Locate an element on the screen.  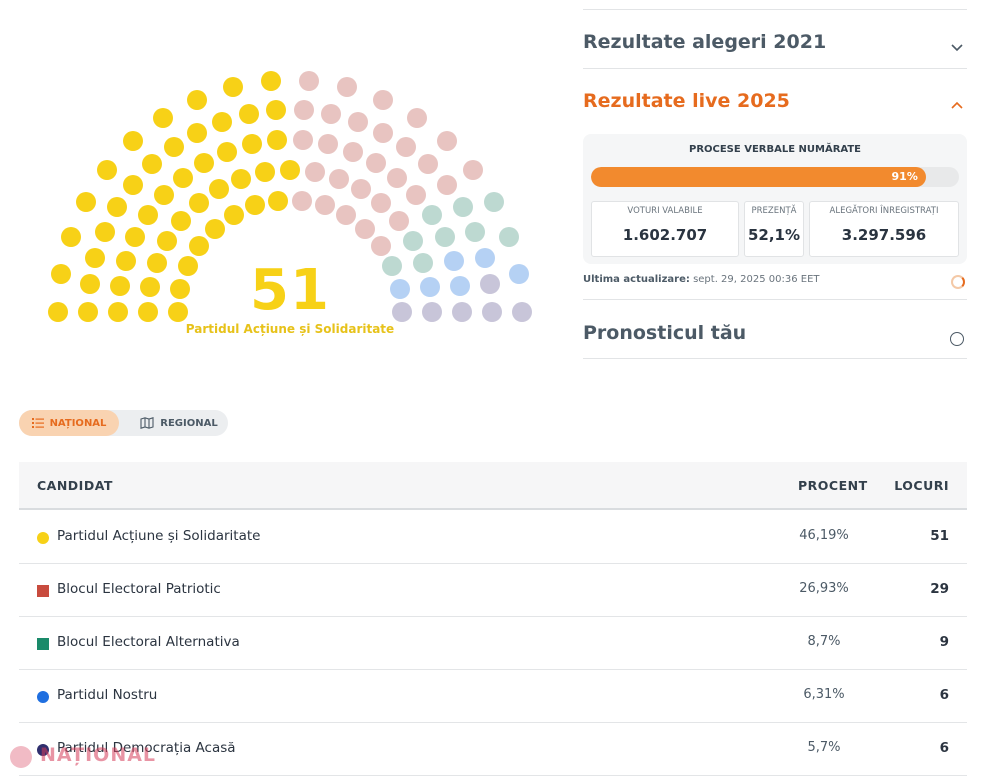
stat-valid-votes: VOTURI VALABILE 1.602.707 is located at coordinates (665, 229).